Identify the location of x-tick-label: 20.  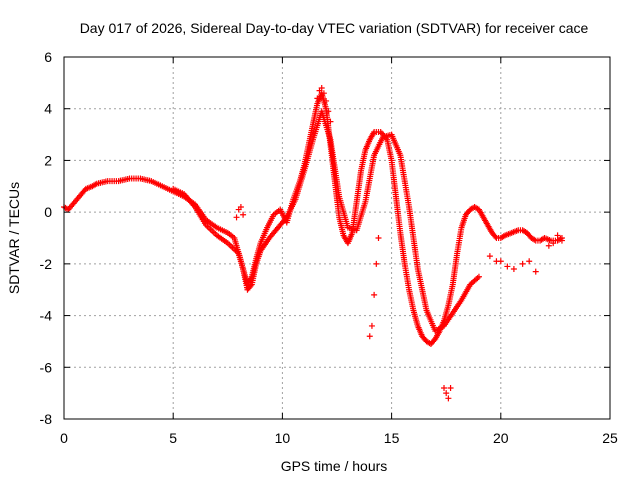
(501, 438).